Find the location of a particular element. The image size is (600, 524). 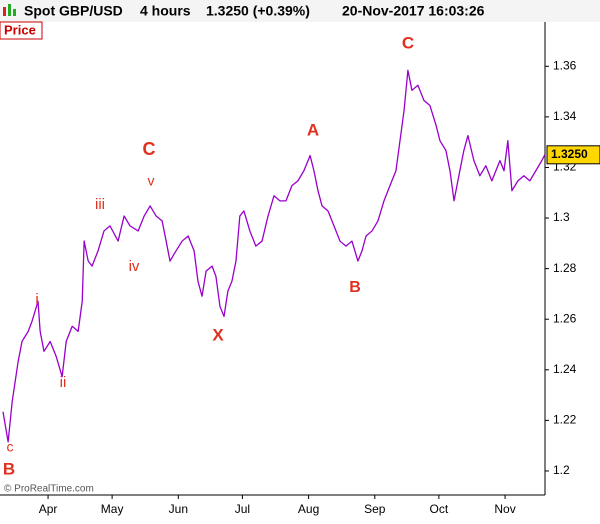

x-tick-label: Jun is located at coordinates (178, 509).